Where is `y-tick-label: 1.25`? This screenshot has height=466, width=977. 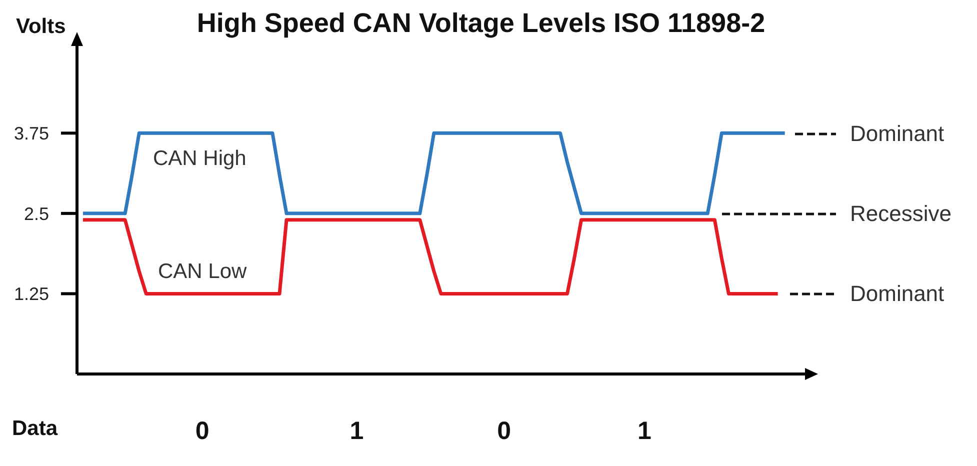 y-tick-label: 1.25 is located at coordinates (31, 294).